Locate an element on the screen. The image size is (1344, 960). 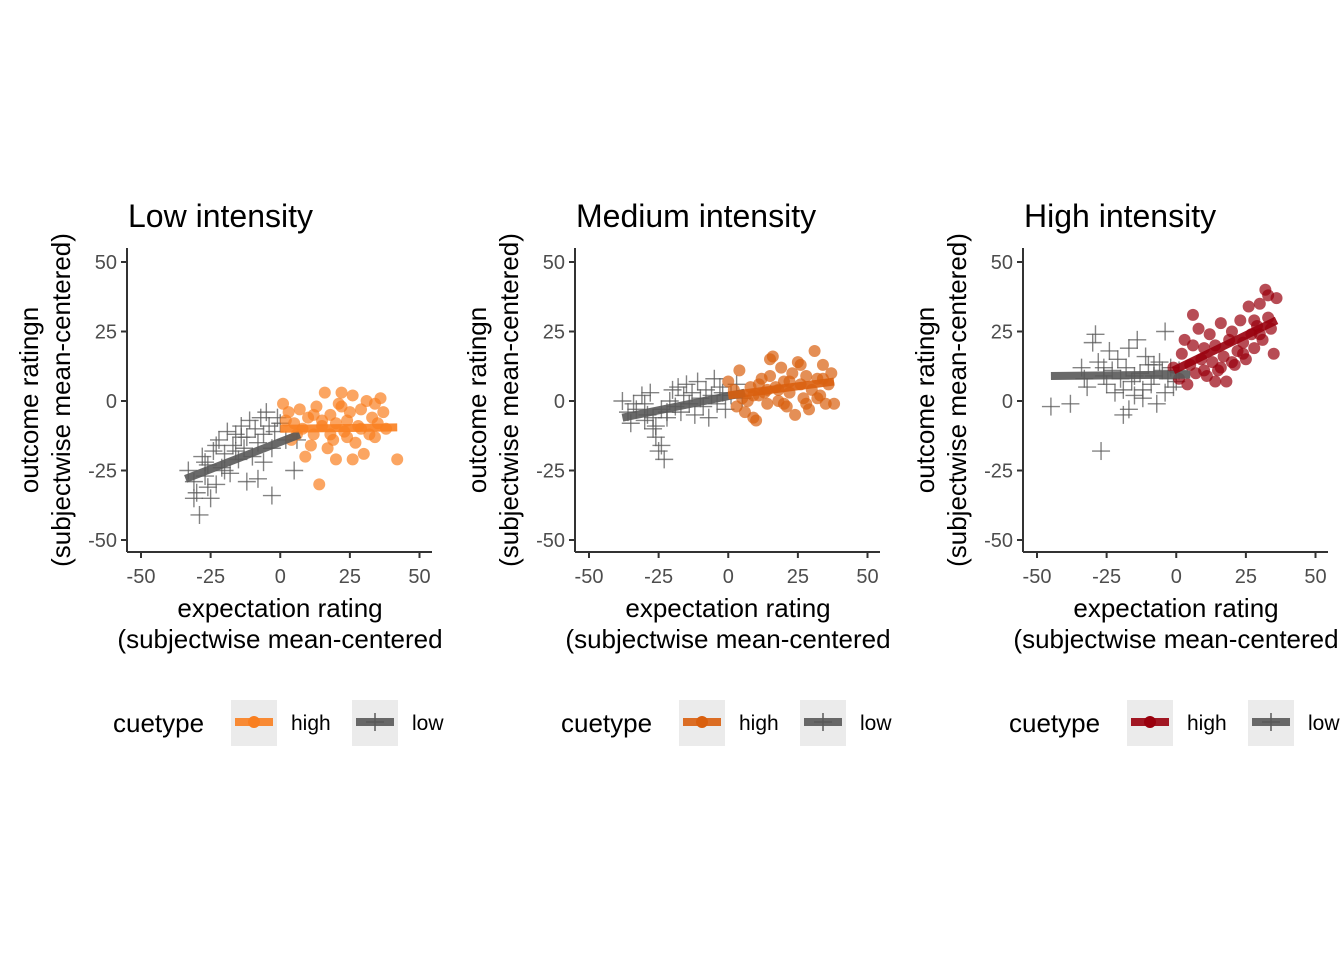
chart-title: Medium intensity is located at coordinates (696, 216).